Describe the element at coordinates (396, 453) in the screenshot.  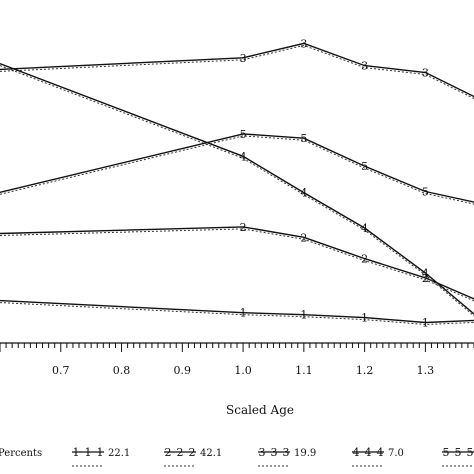
I see `legend-value: 7.0` at that location.